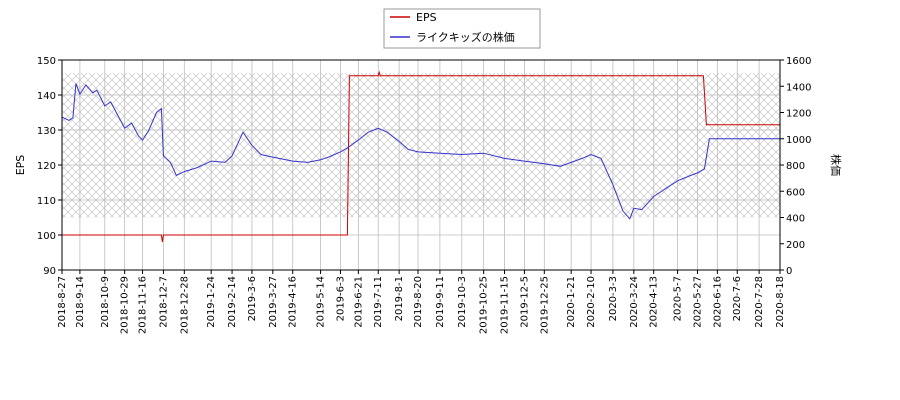 The image size is (900, 400). Describe the element at coordinates (49, 271) in the screenshot. I see `left-tick-label: 90` at that location.